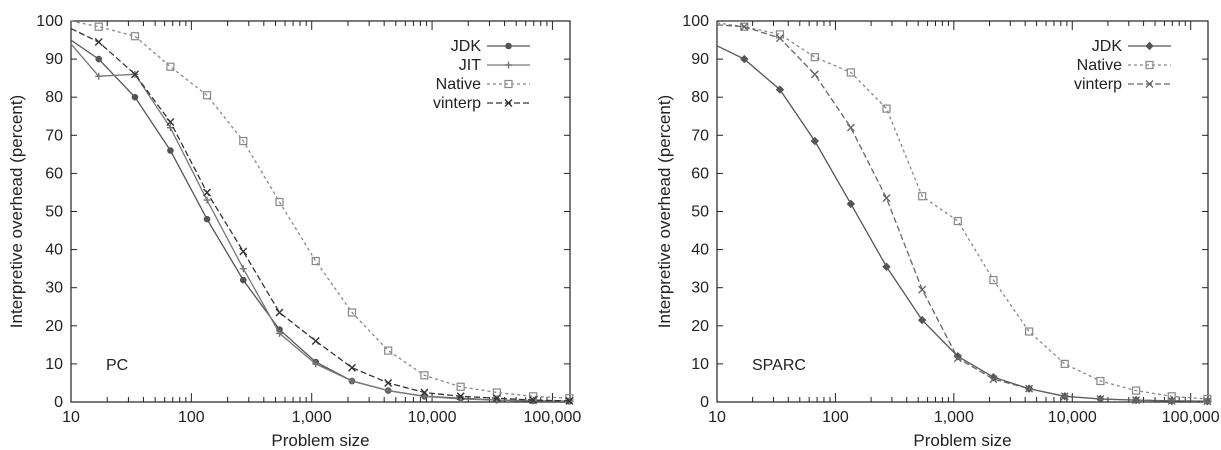 The width and height of the screenshot is (1221, 450). I want to click on x-tick-label: 1,000, so click(312, 417).